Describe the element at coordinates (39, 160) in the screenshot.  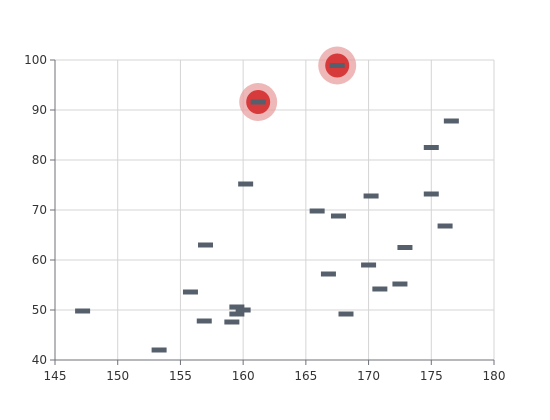
I see `y-tick-label: 80` at that location.